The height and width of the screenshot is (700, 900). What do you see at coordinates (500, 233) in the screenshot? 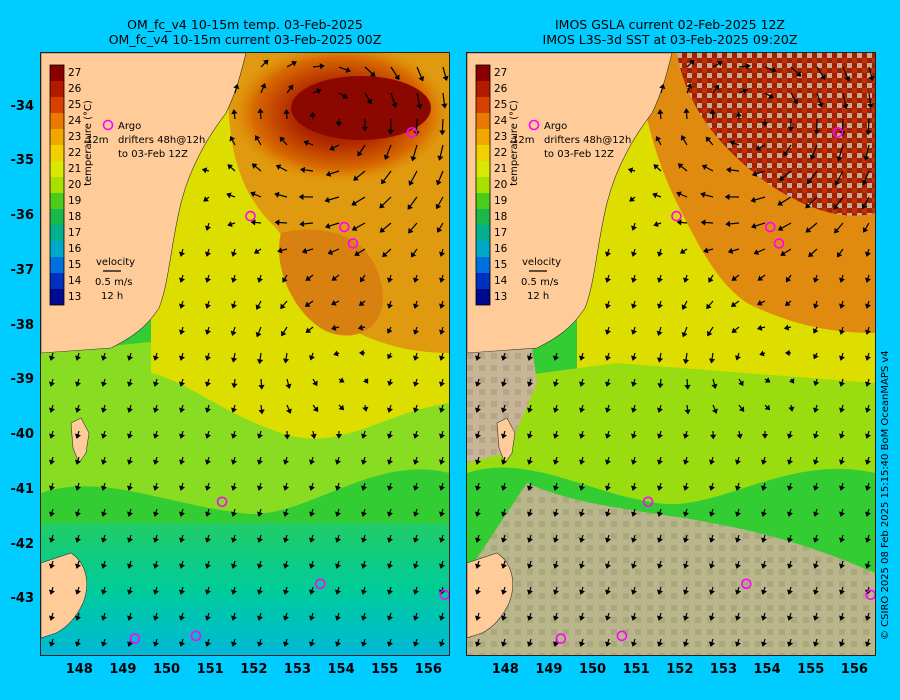
I see `colorbar-tick-label: 17` at bounding box center [500, 233].